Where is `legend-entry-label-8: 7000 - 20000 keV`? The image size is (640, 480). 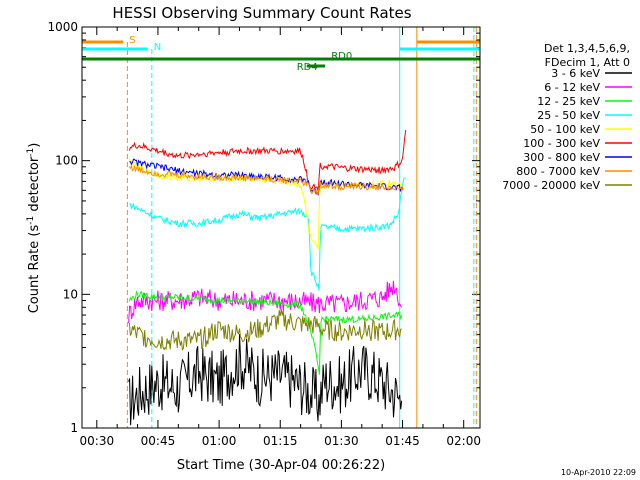 legend-entry-label-8: 7000 - 20000 keV is located at coordinates (551, 185).